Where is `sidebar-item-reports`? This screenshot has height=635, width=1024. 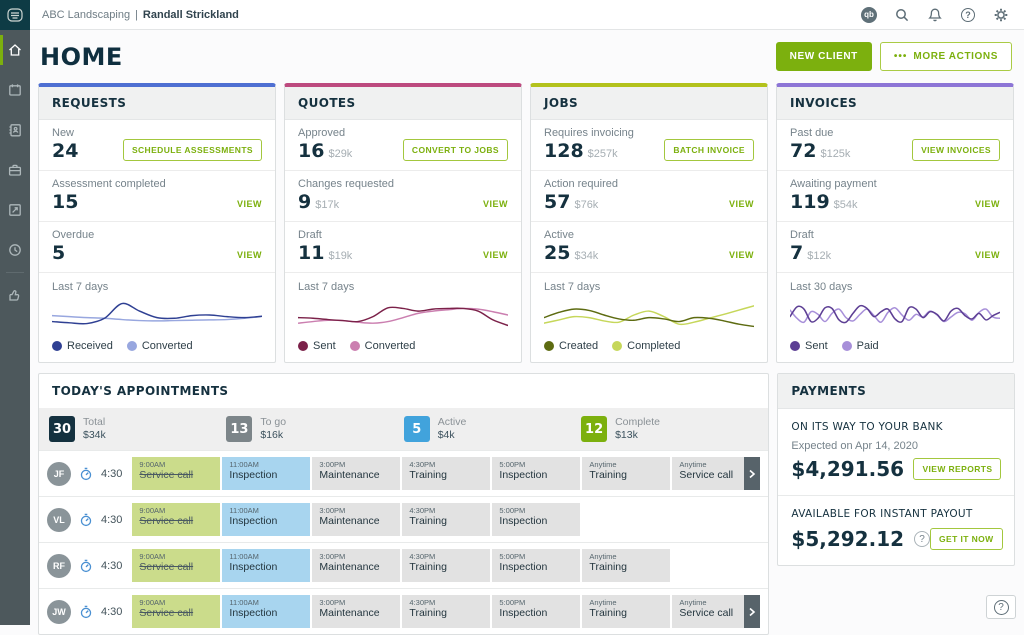
sidebar-item-reports is located at coordinates (15, 210).